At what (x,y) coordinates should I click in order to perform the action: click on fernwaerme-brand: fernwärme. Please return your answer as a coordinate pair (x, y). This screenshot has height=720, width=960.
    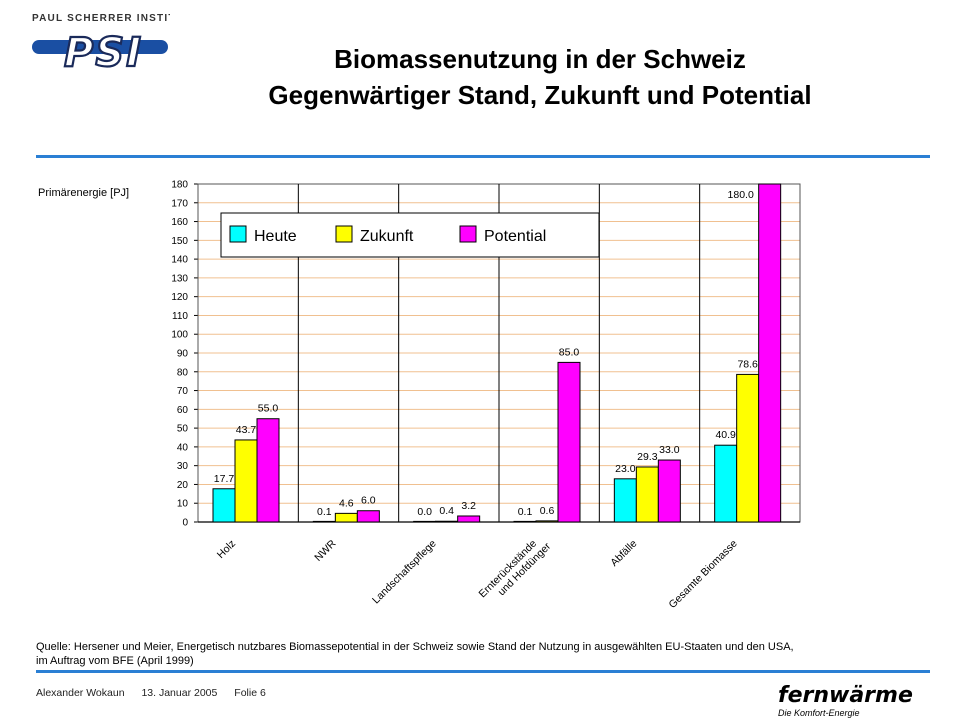
    Looking at the image, I should click on (845, 695).